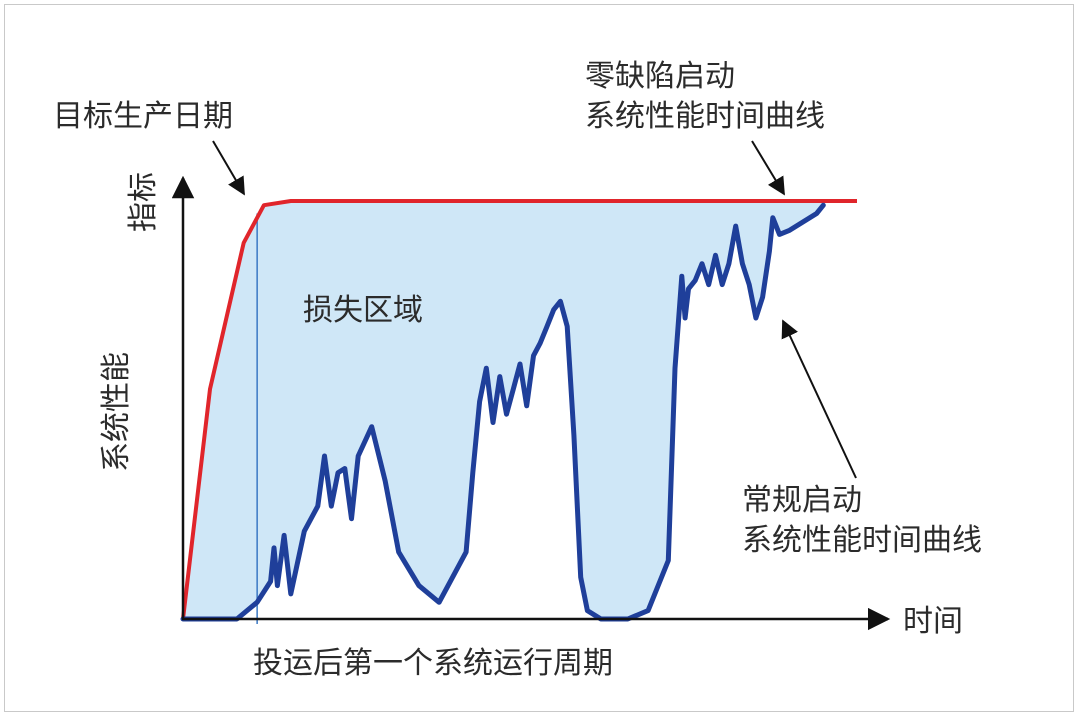  I want to click on conventional-label-line1: 常规启动, so click(802, 500).